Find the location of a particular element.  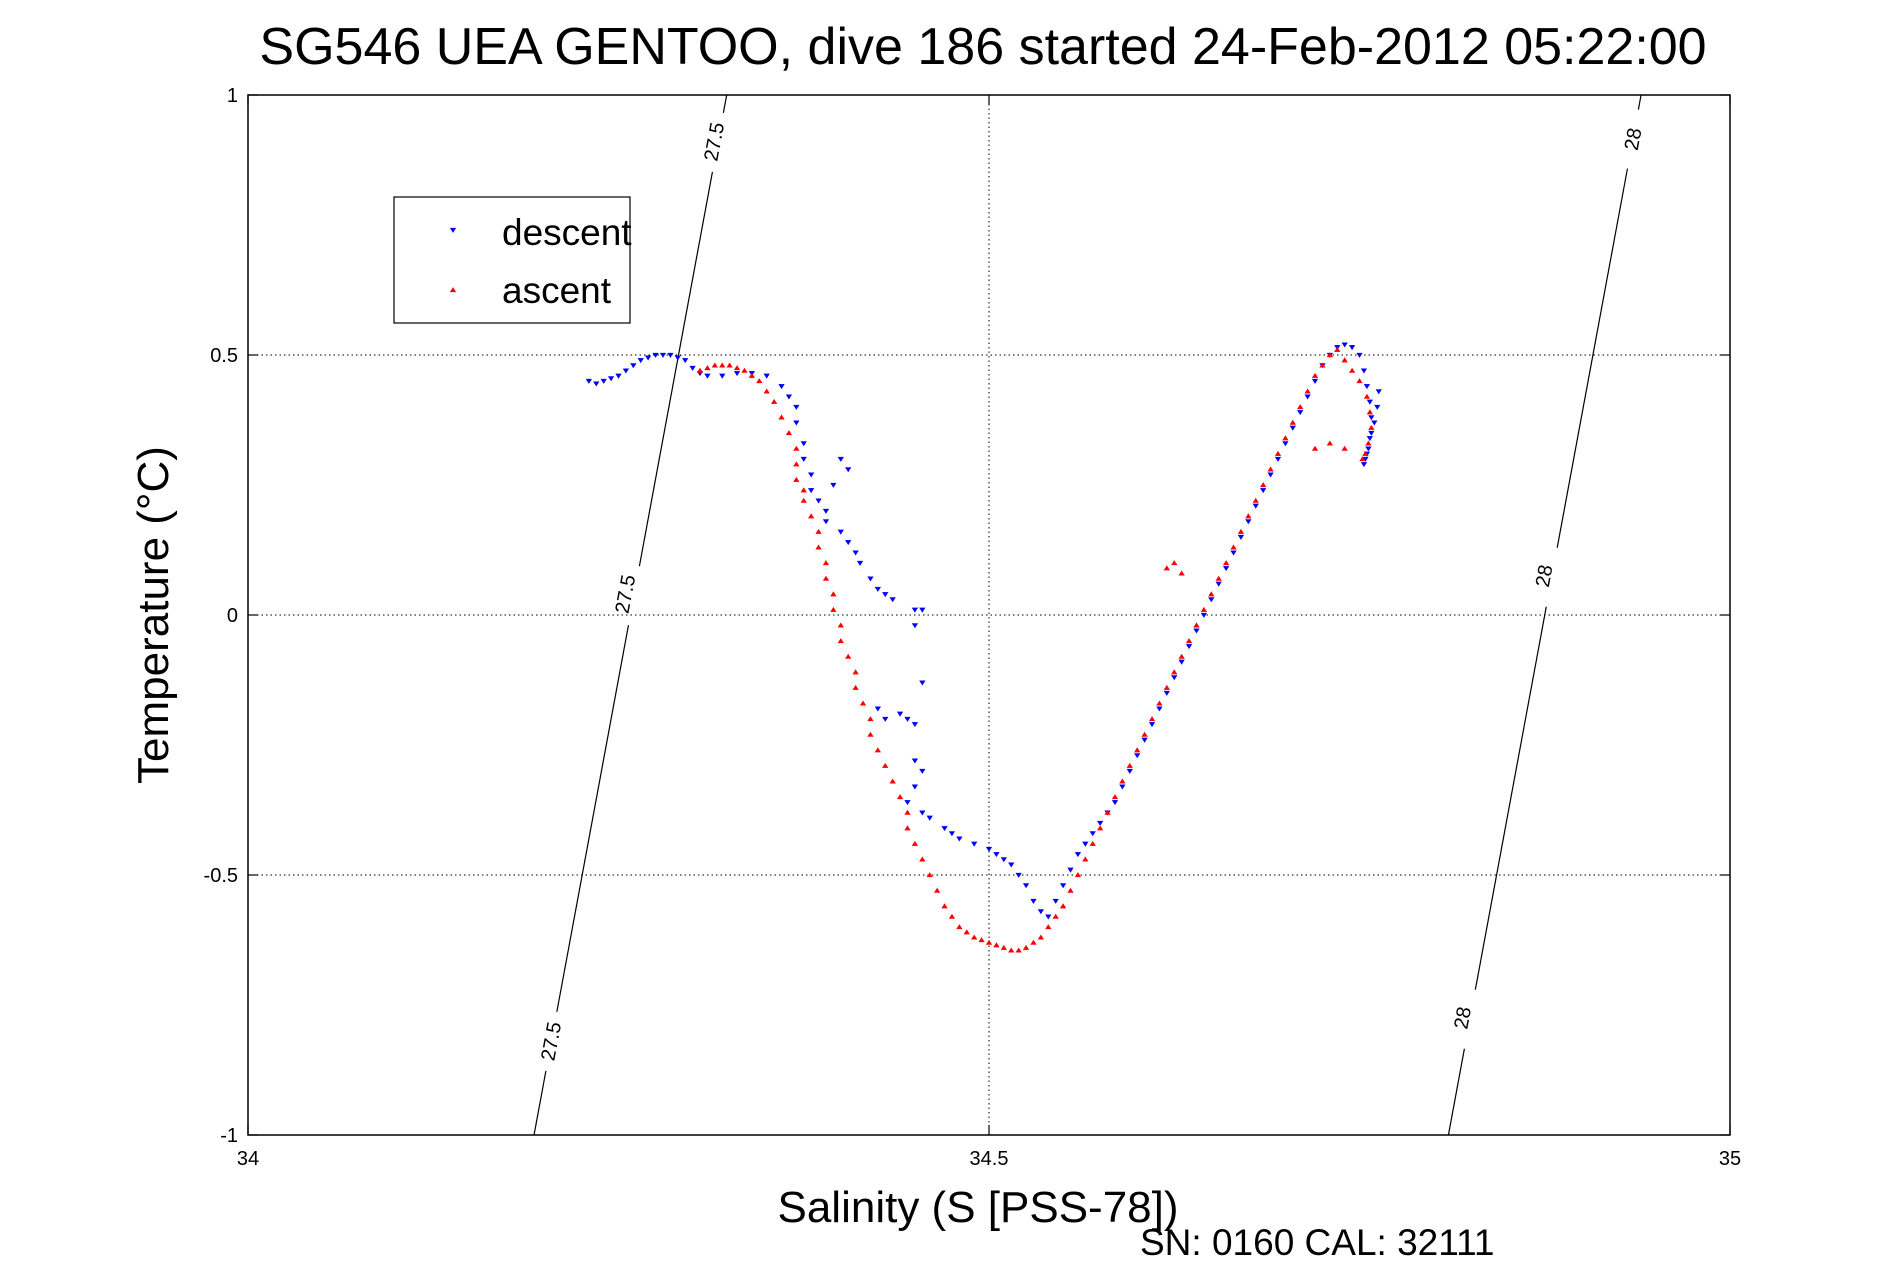

legend-box is located at coordinates (512, 260).